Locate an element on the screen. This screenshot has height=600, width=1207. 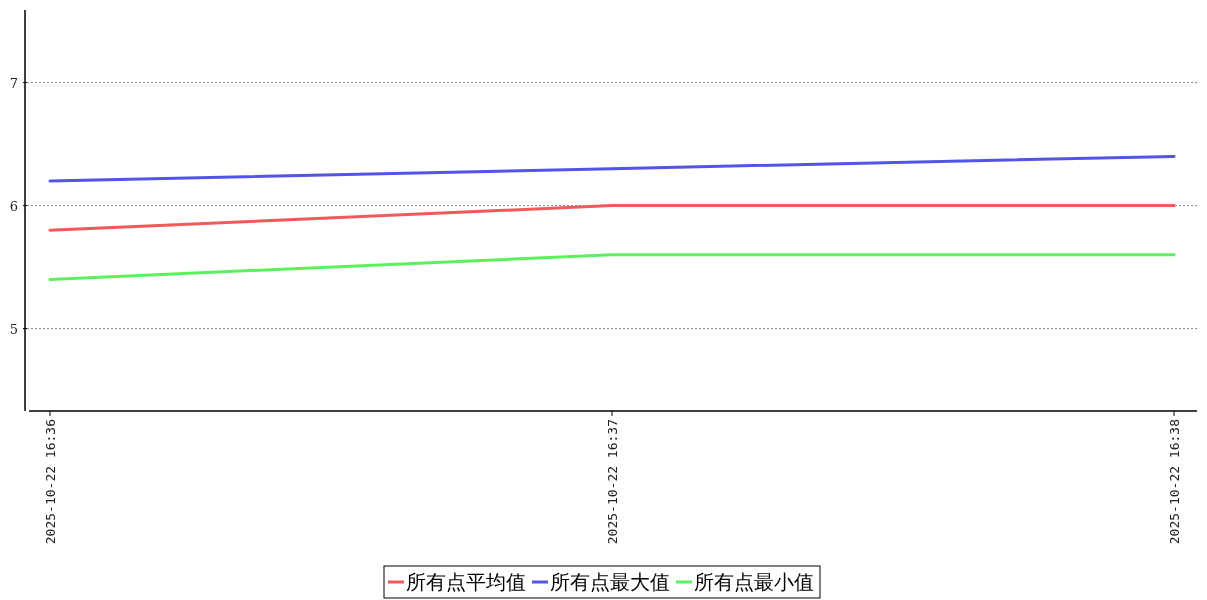
x-tick-label: 2025-10-22 16:36 is located at coordinates (50, 482).